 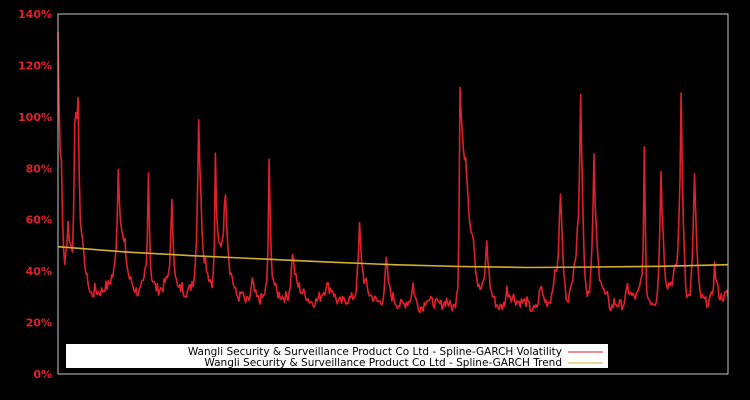 What do you see at coordinates (42, 374) in the screenshot?
I see `y-tick-label: 0%` at bounding box center [42, 374].